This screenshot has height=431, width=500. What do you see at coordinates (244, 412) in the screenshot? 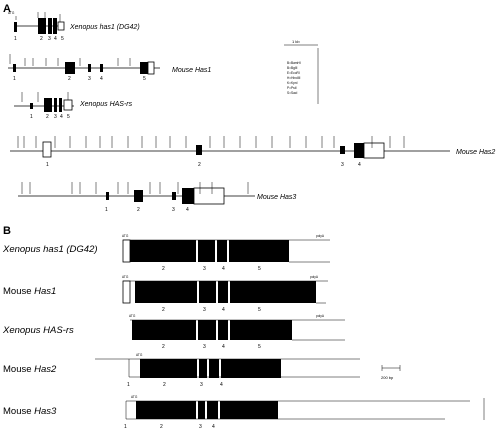
I see `gene-b-mouse-has3: Mouse Has3 ATG 1 2 3 4` at bounding box center [244, 412].